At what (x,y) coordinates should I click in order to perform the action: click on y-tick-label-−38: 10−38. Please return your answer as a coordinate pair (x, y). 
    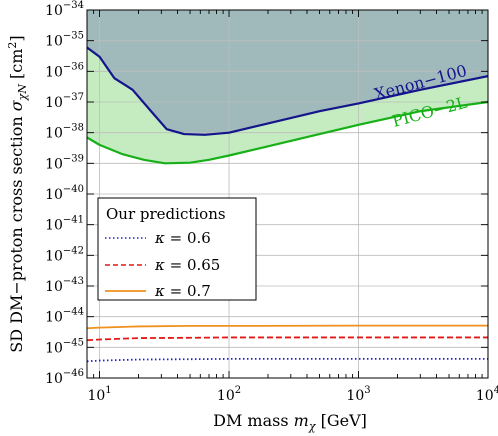
    Looking at the image, I should click on (64, 132).